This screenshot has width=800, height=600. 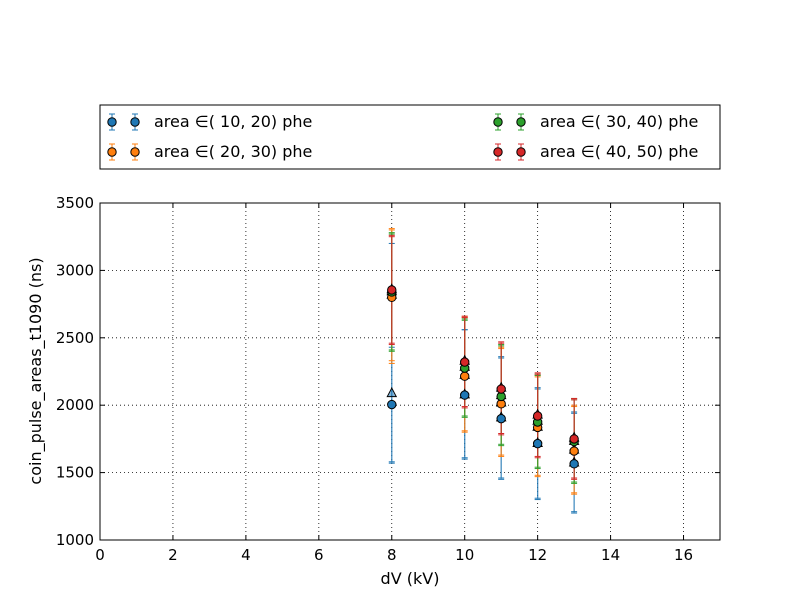 What do you see at coordinates (619, 151) in the screenshot?
I see `legend-label: area ∈( 40, 50) phe` at bounding box center [619, 151].